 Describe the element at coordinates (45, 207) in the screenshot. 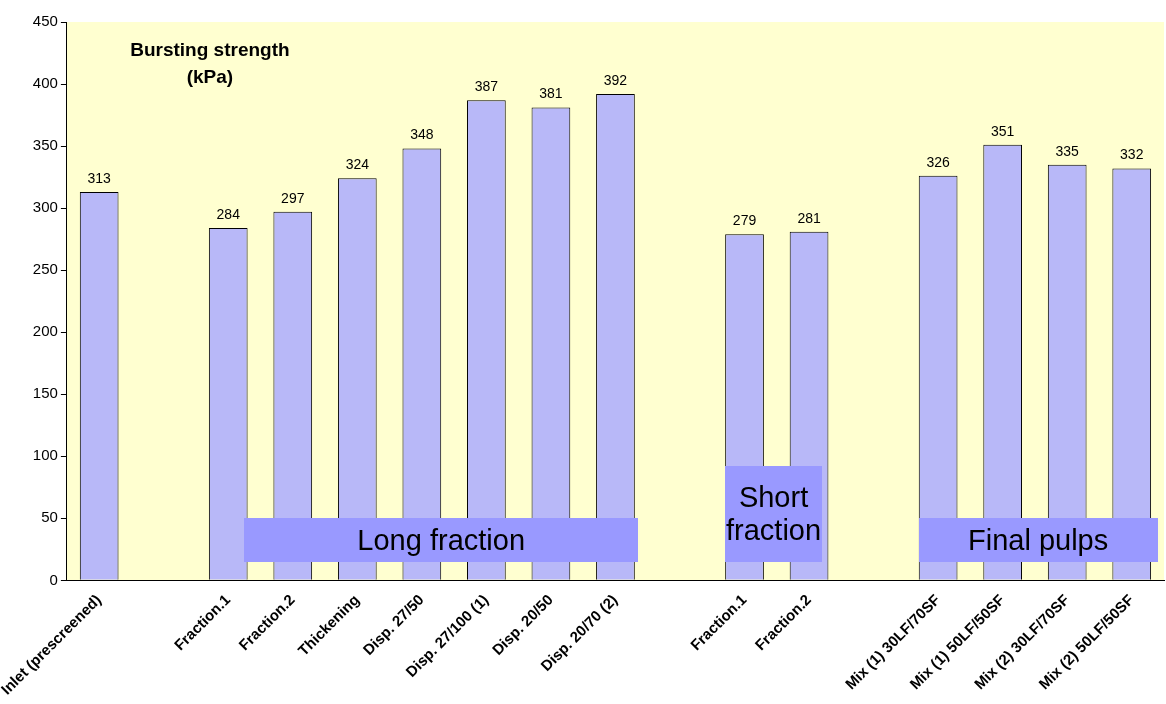

I see `y-tick-label: 300` at that location.